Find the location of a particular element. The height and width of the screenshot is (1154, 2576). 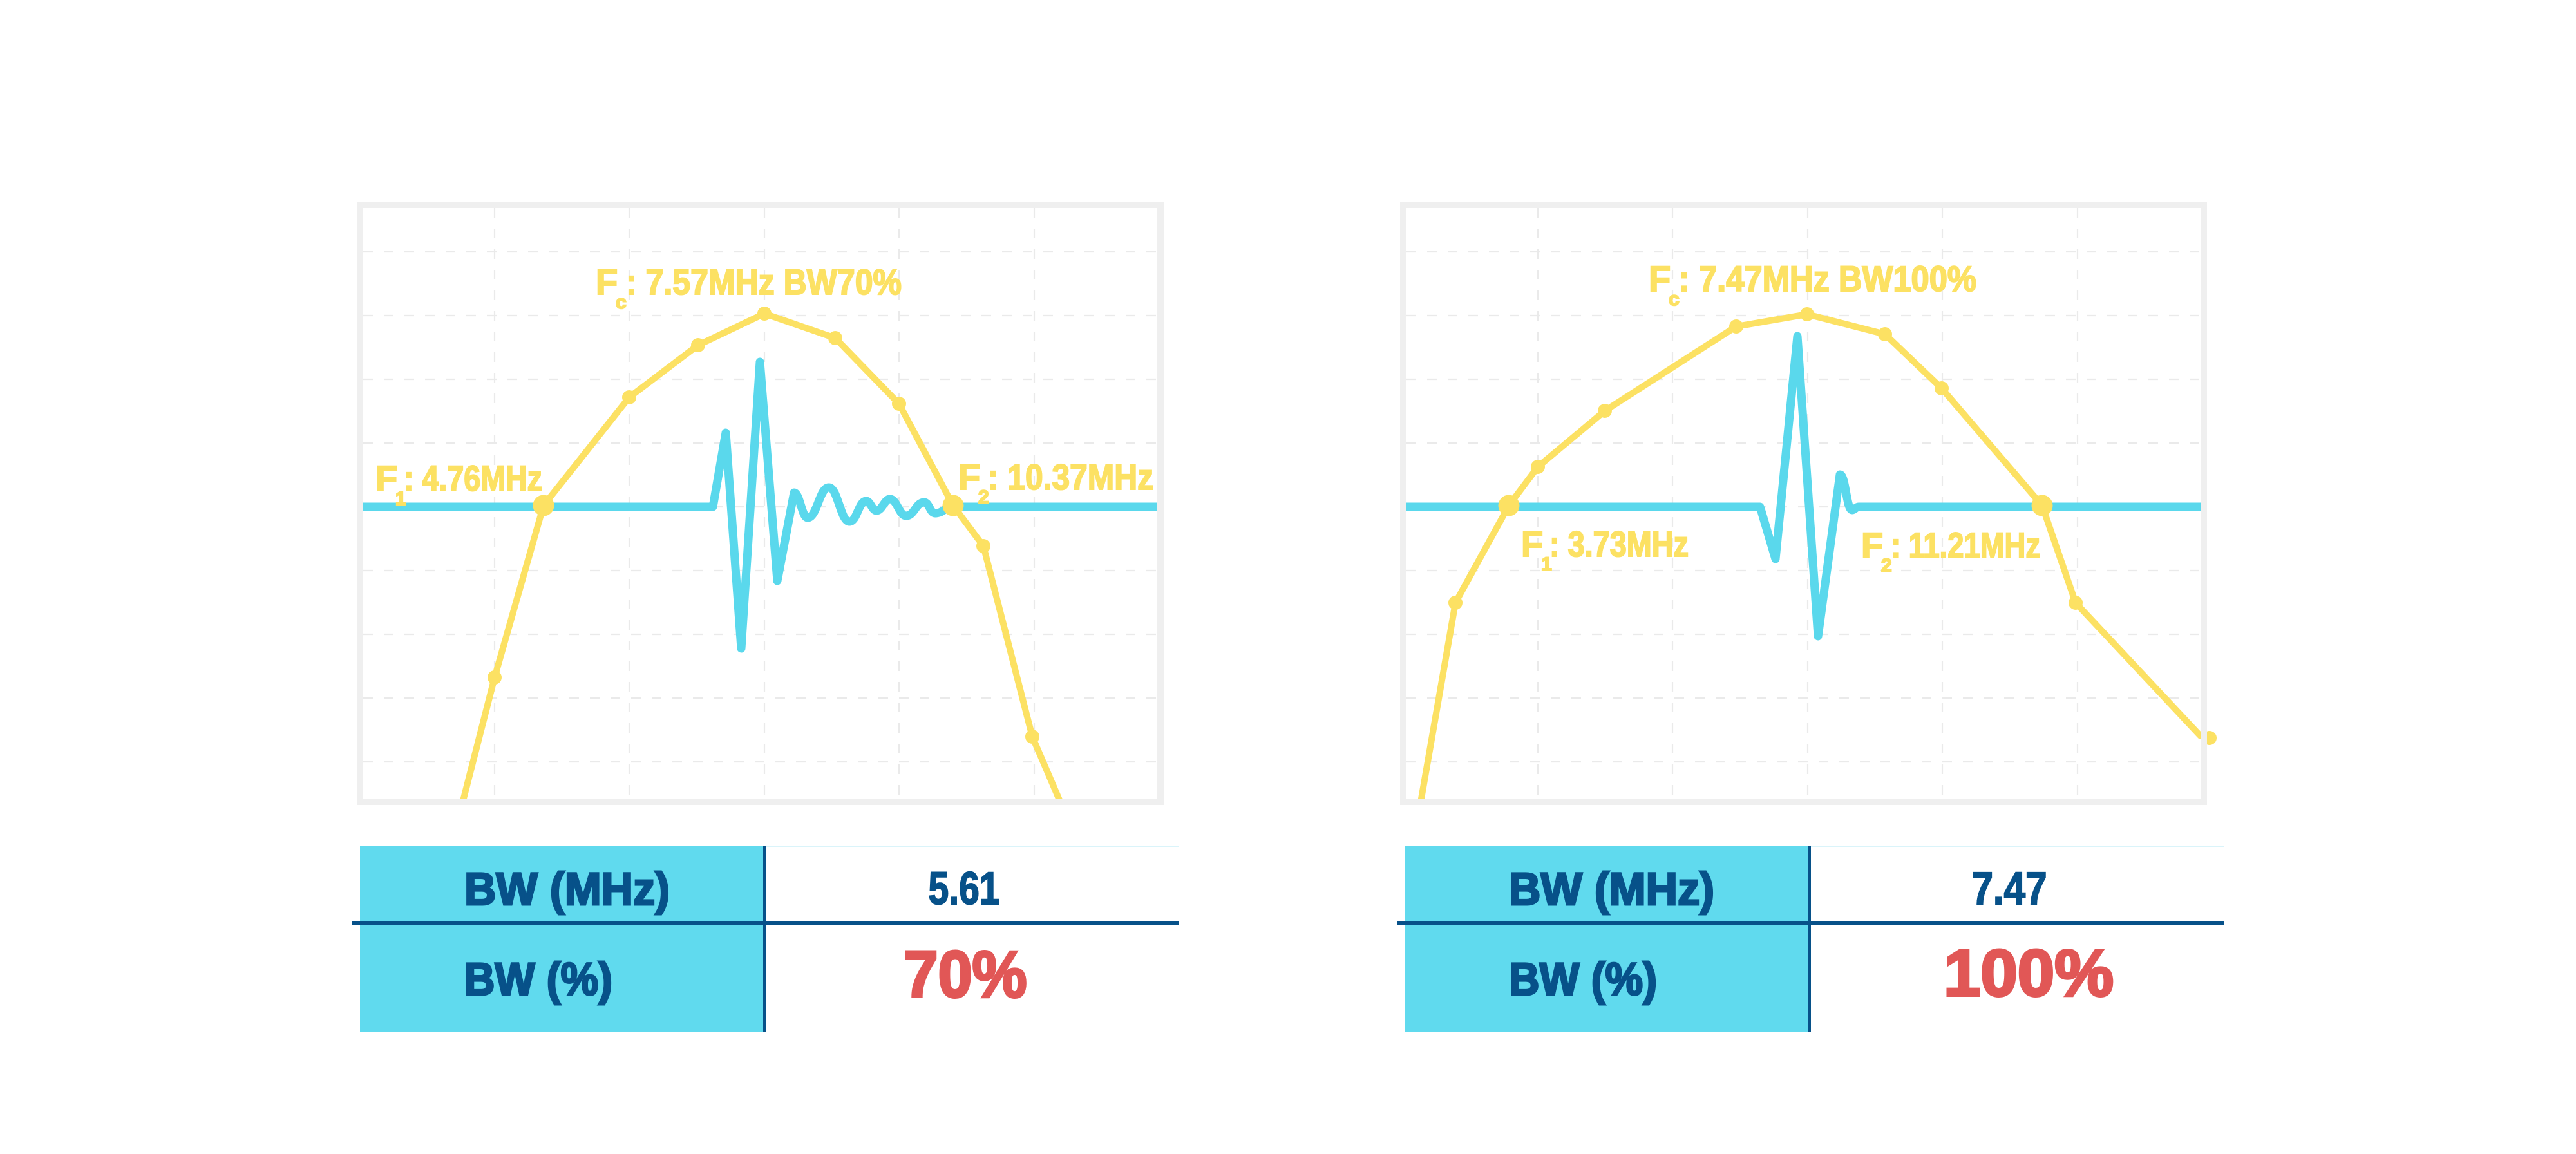

svg-text:: 10.37MHz: : 10.37MHz is located at coordinates (1070, 477).